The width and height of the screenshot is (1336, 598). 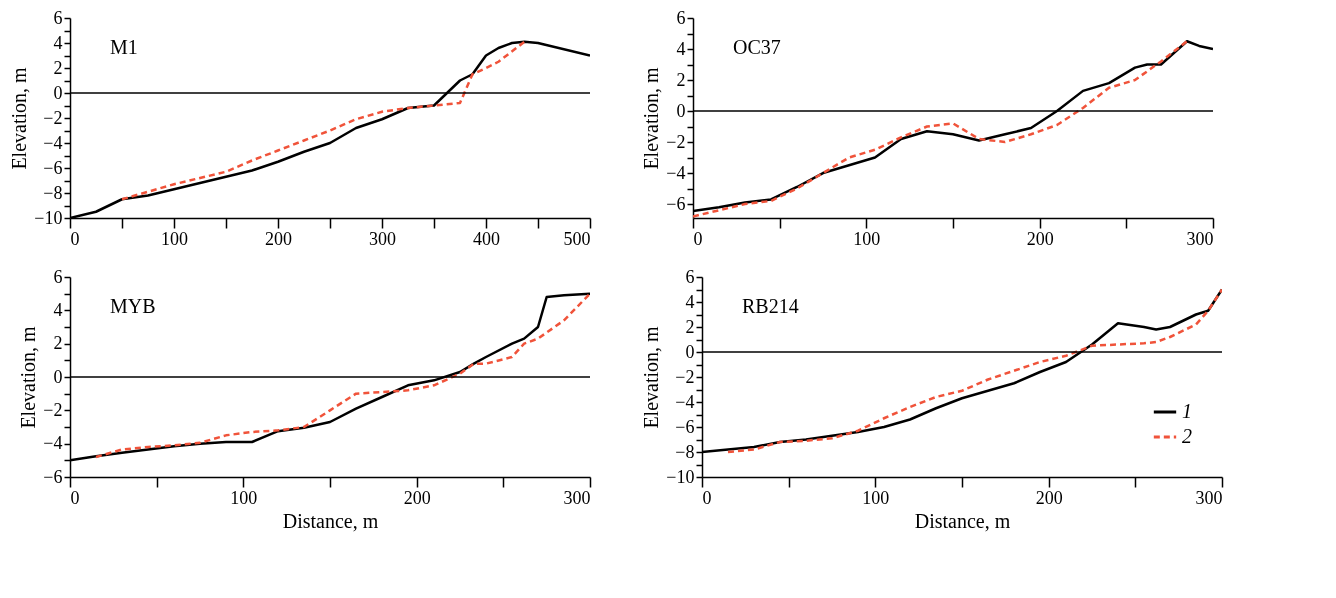 I want to click on legend-label: 1, so click(x=1187, y=411).